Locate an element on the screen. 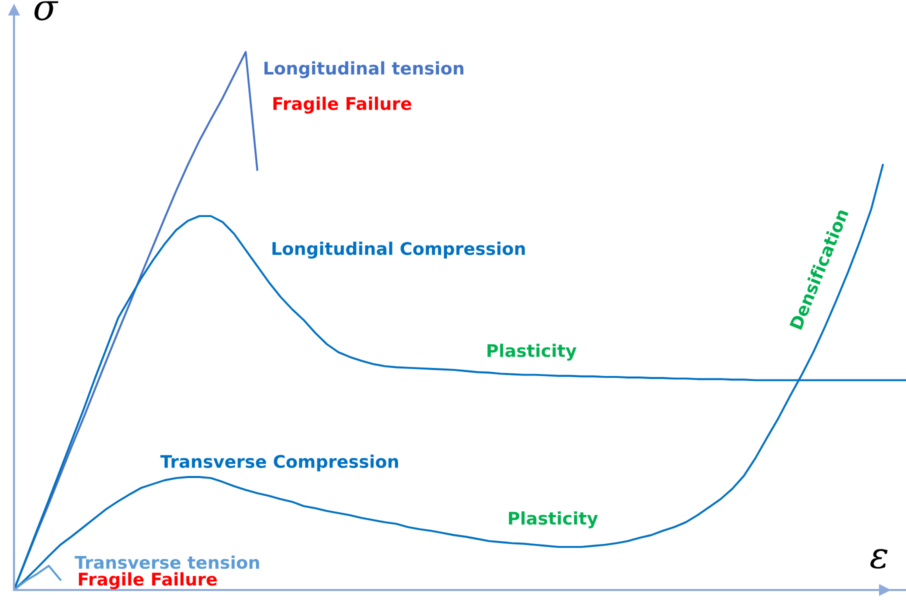 This screenshot has height=614, width=906. series-label: Transverse tension is located at coordinates (167, 562).